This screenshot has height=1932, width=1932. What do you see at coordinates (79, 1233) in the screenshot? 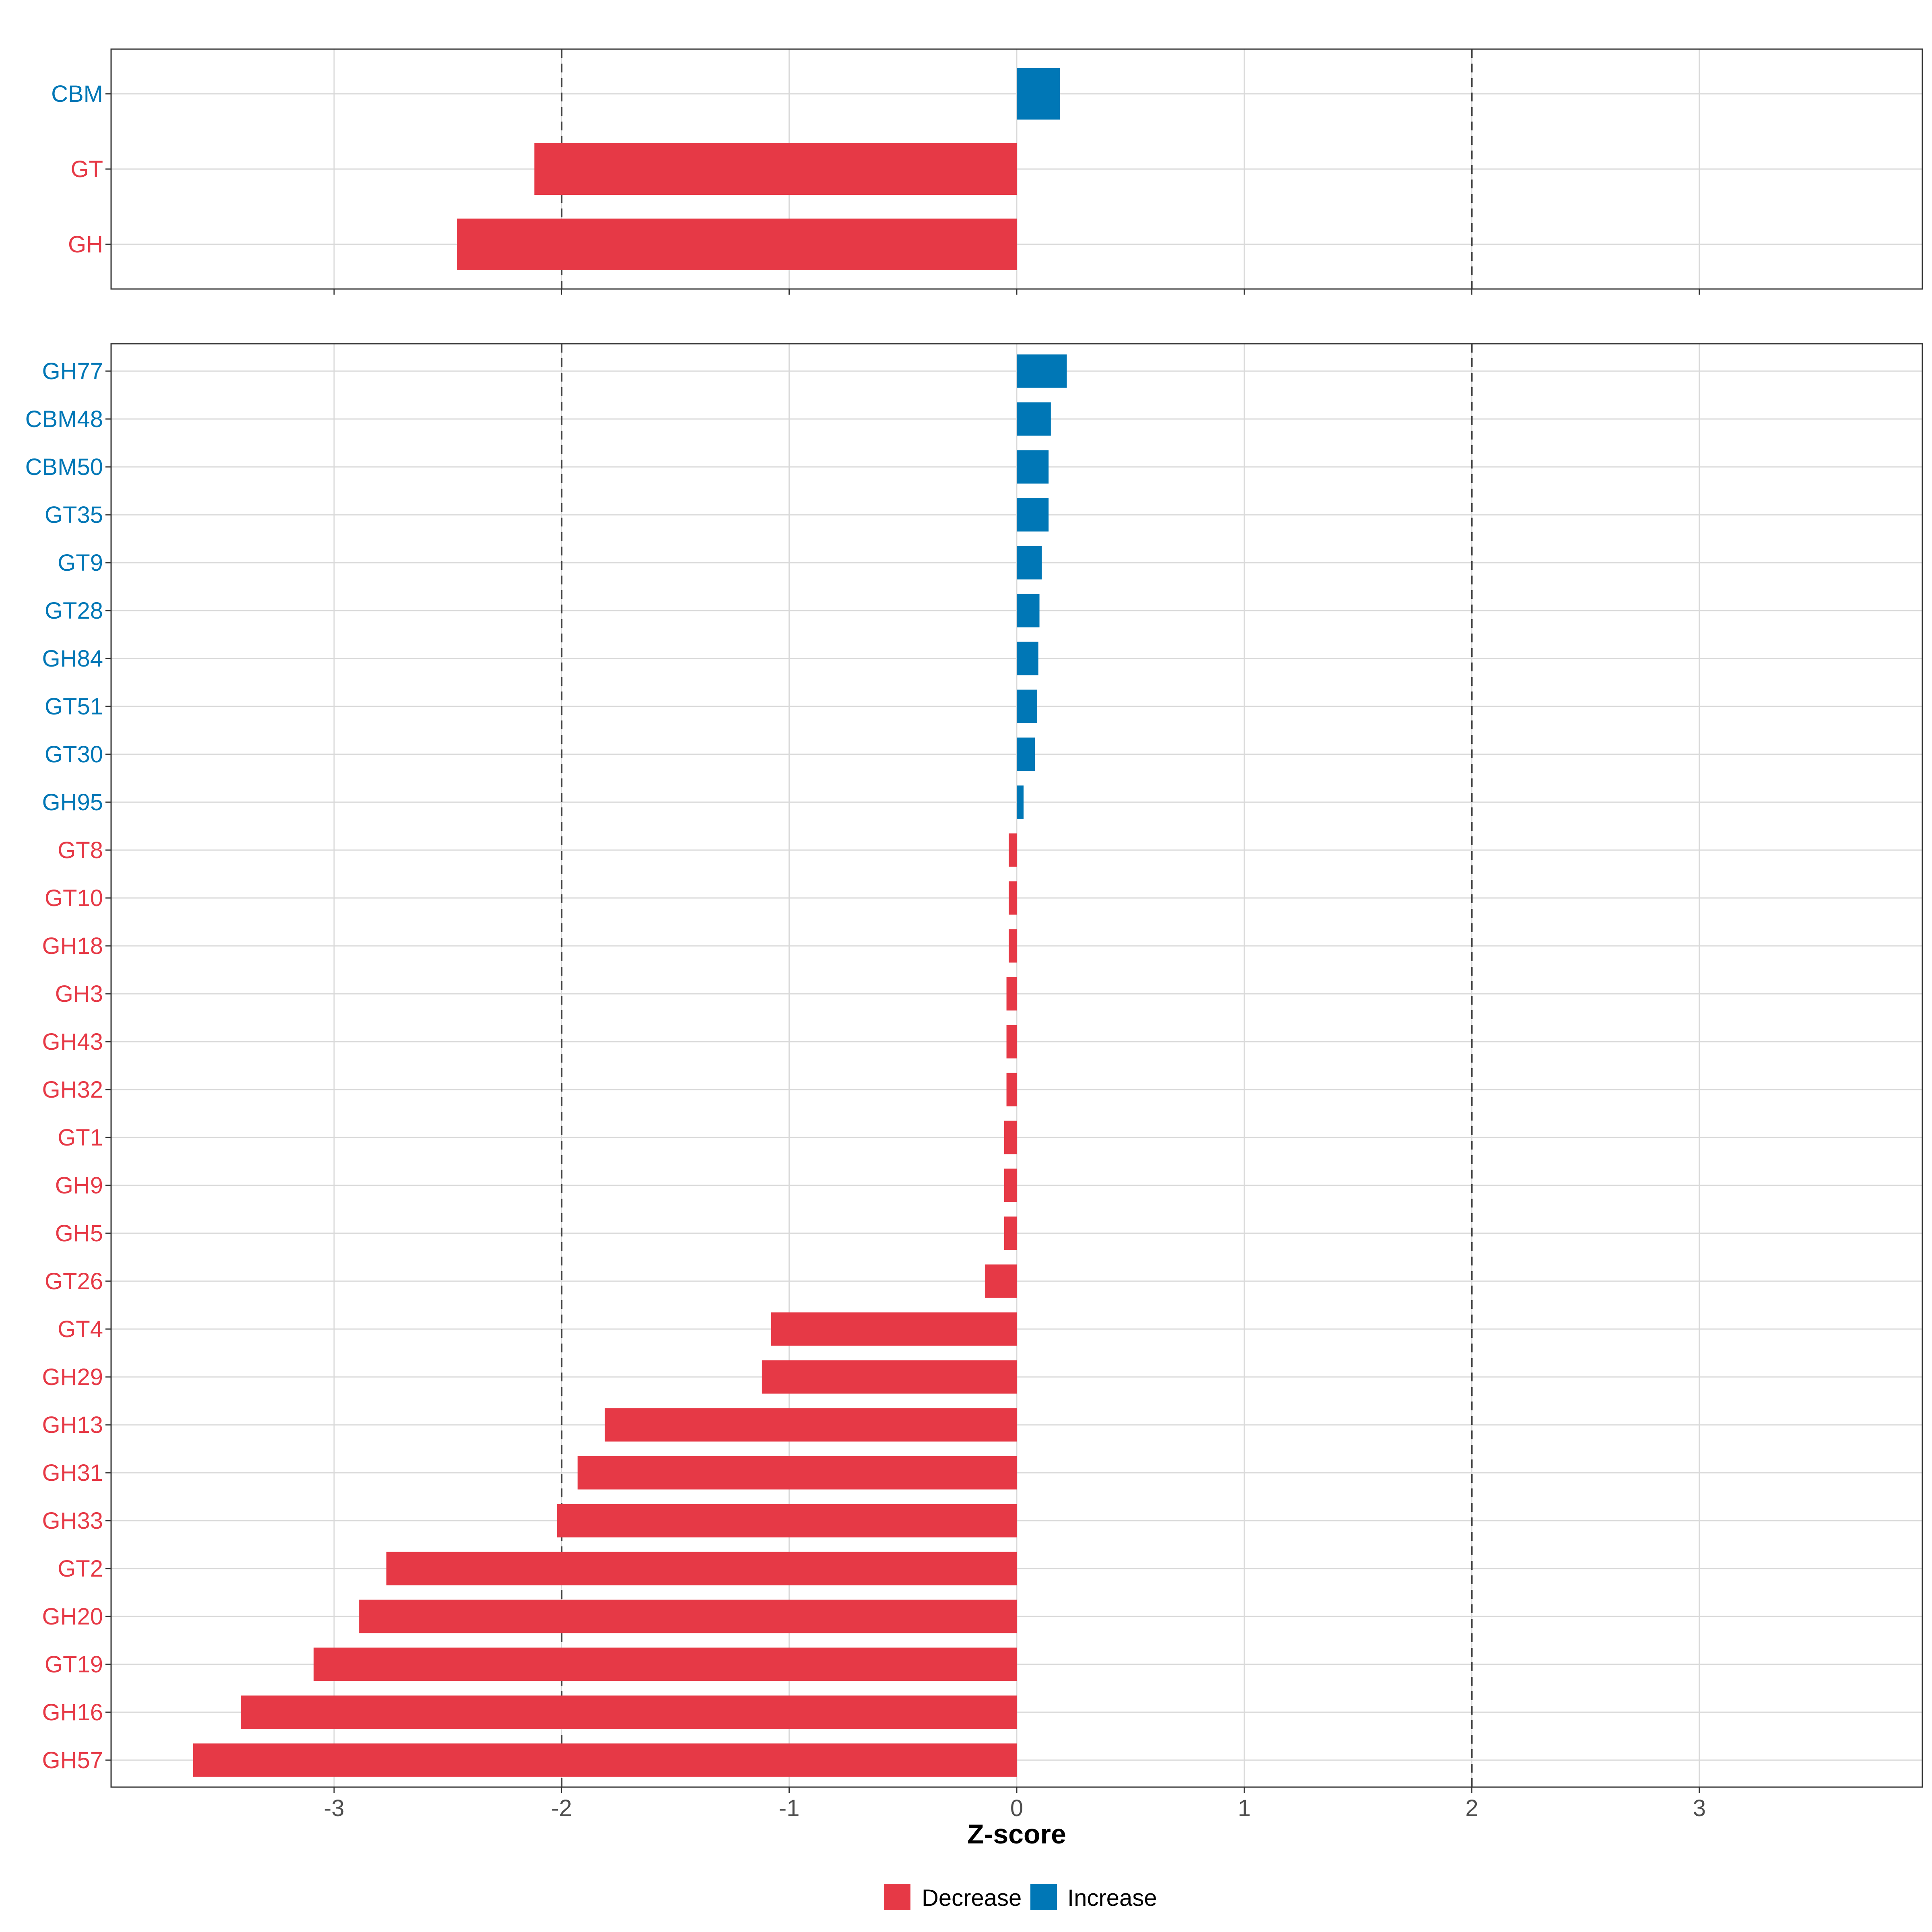
I see `y-label-gh5: GH5` at bounding box center [79, 1233].